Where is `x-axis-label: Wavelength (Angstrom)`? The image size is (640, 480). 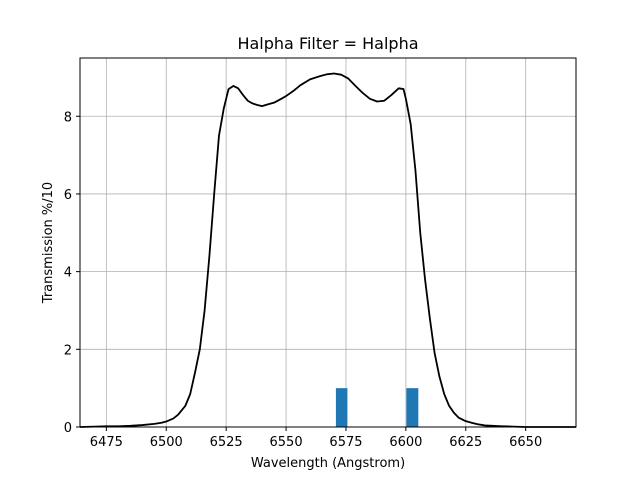
x-axis-label: Wavelength (Angstrom) is located at coordinates (328, 463).